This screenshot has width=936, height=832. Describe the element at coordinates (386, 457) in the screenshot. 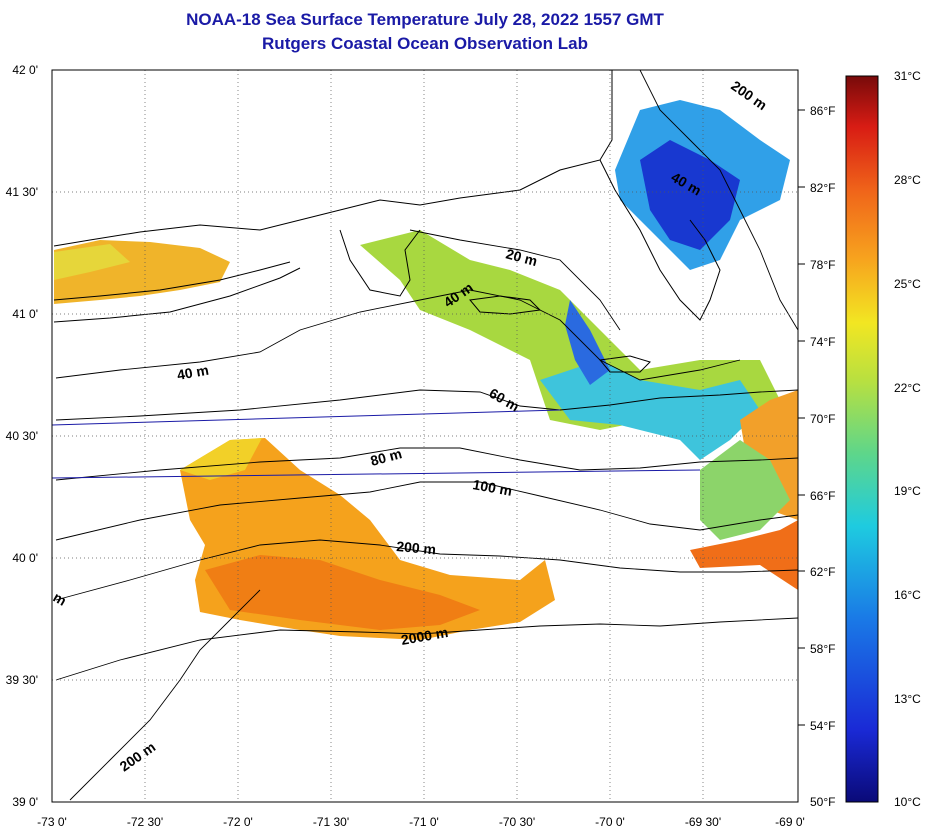

I see `contour-label-80m: 80 m` at that location.